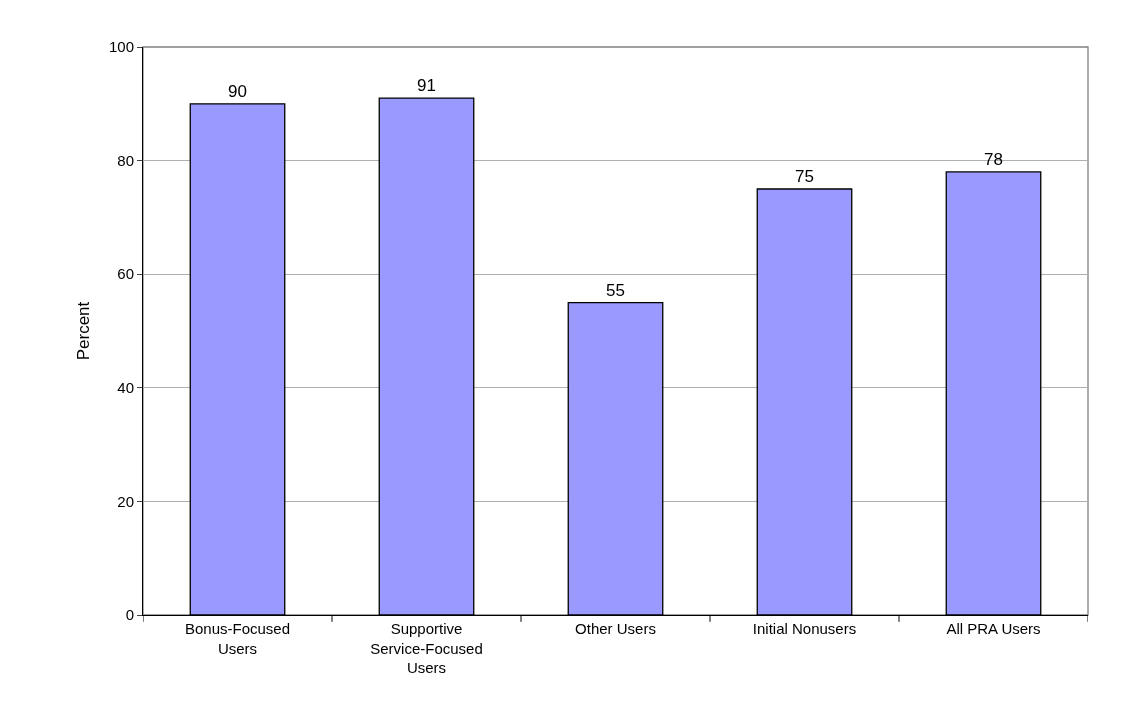 Image resolution: width=1148 pixels, height=711 pixels. I want to click on y-tick-label: 40, so click(125, 388).